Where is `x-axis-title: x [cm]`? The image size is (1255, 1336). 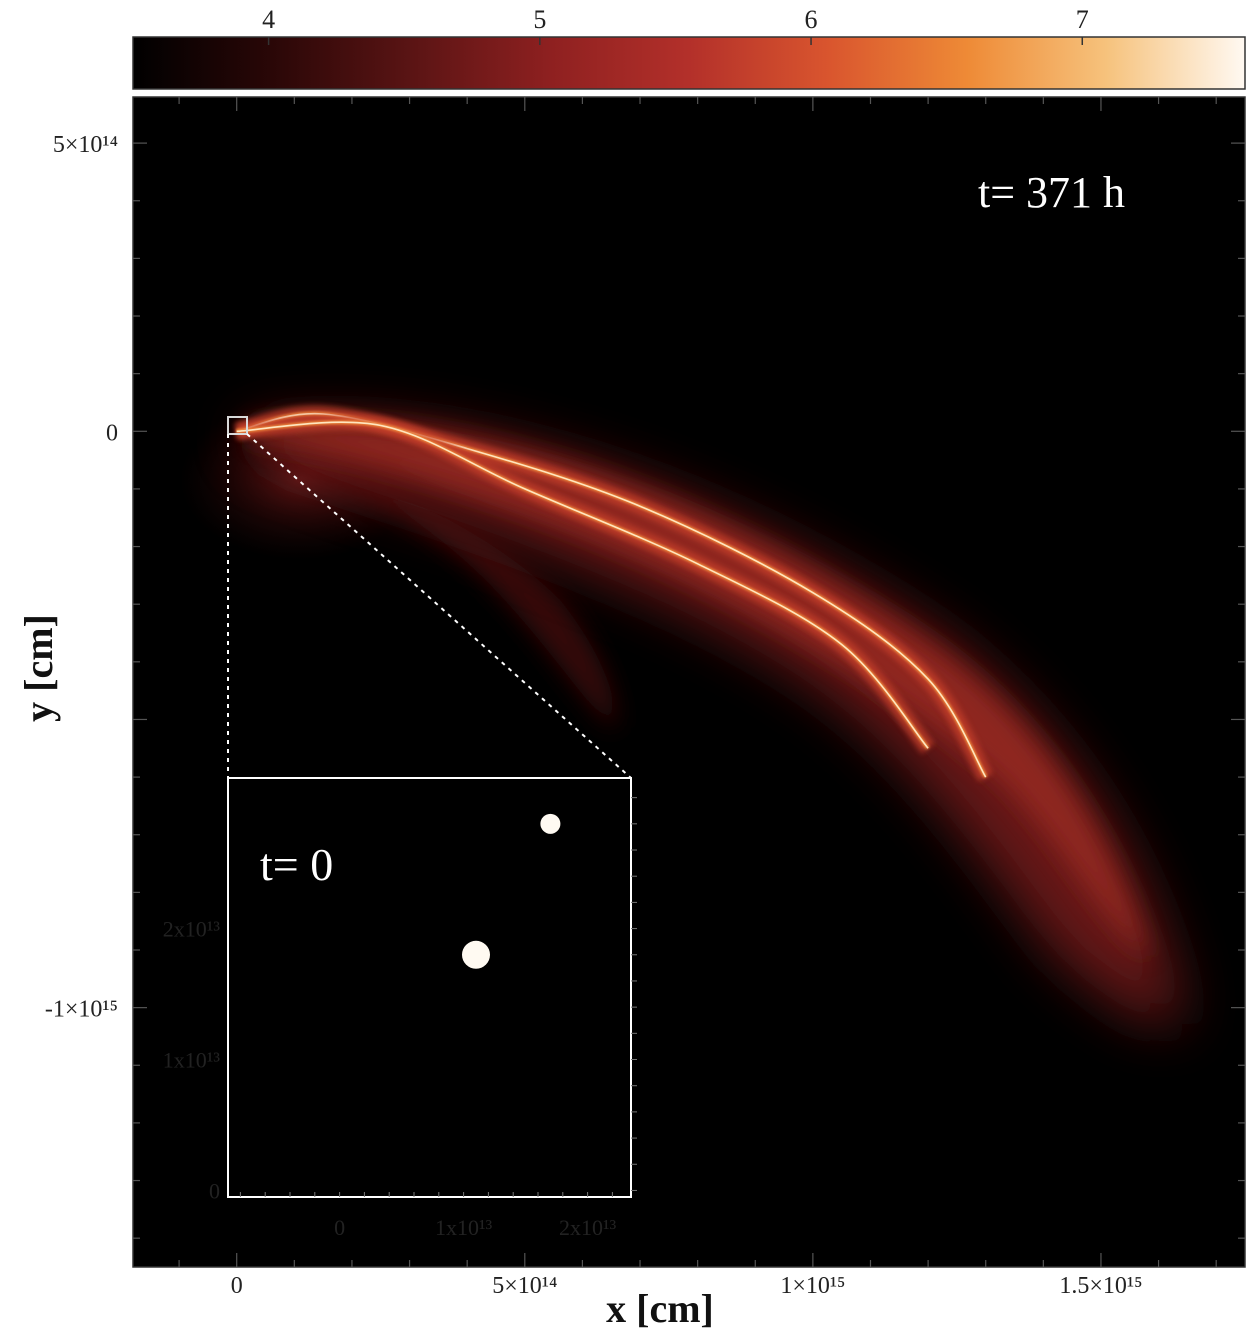 x-axis-title: x [cm] is located at coordinates (660, 1308).